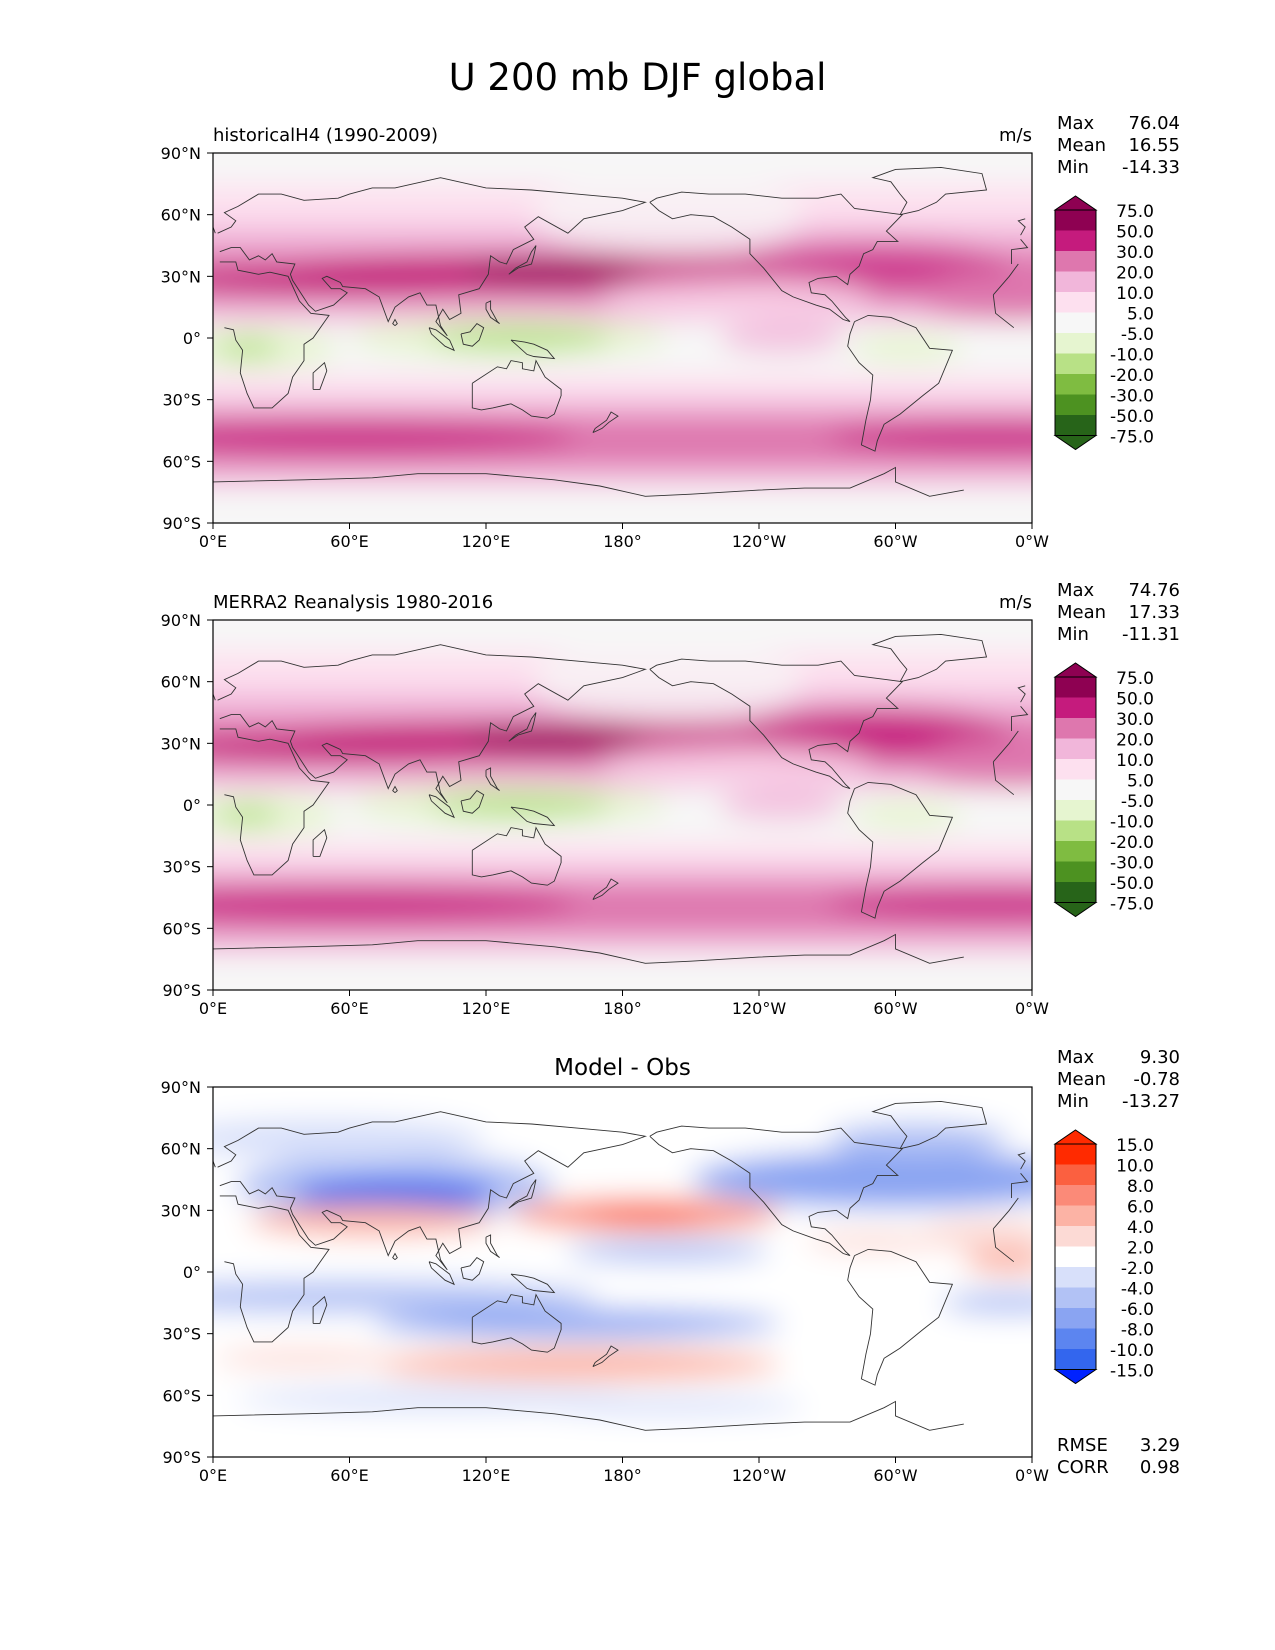  What do you see at coordinates (349, 541) in the screenshot?
I see `x-tick-label: 60°E` at bounding box center [349, 541].